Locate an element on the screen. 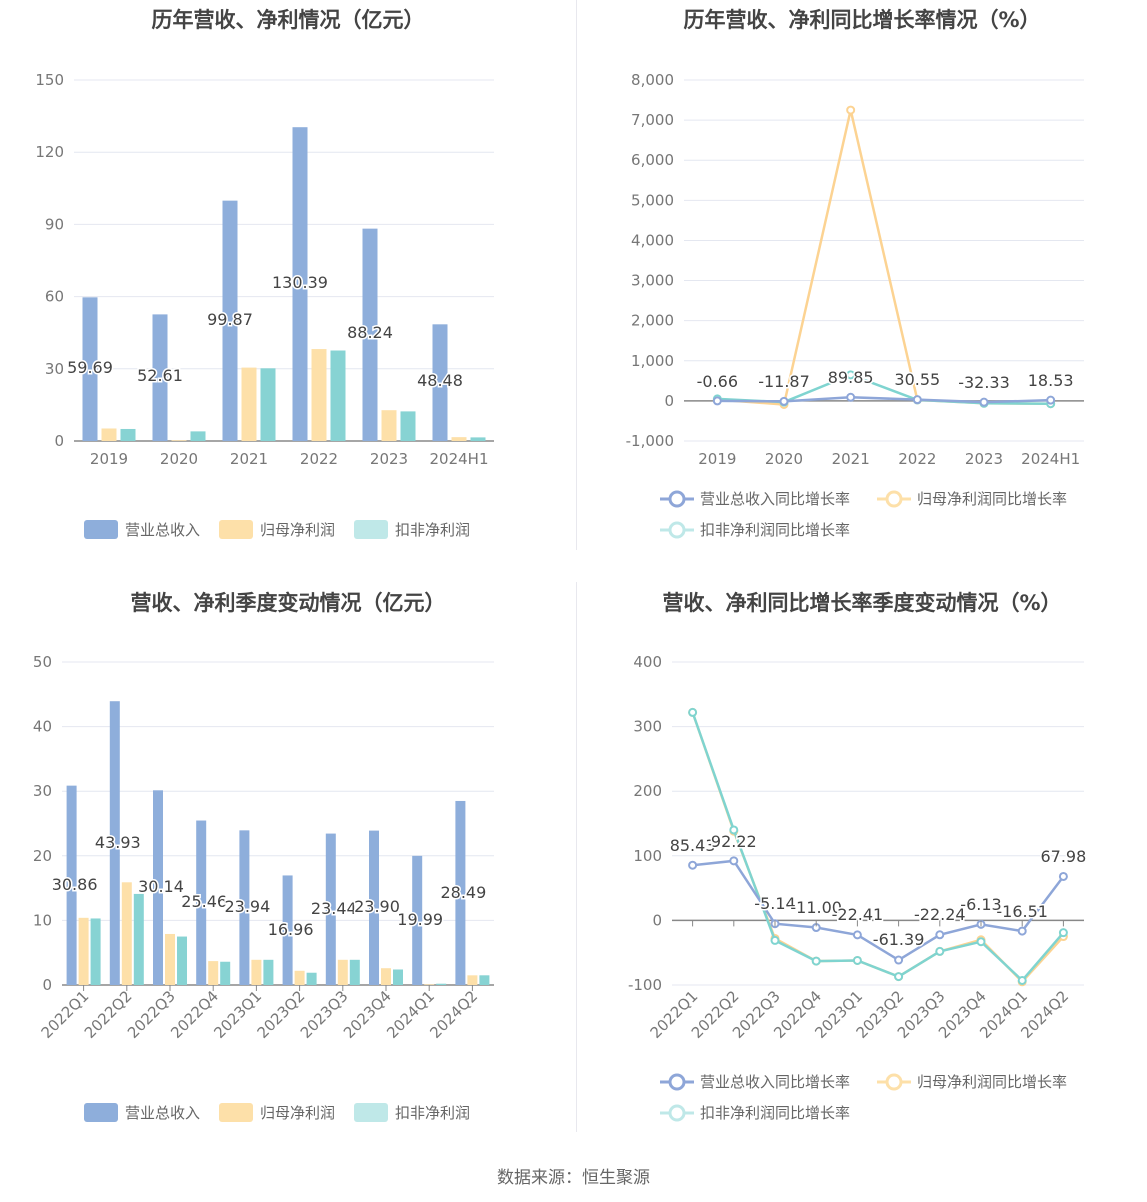  legend-q-parent-growth-label: 归母净利润同比增长率 is located at coordinates (992, 1082).